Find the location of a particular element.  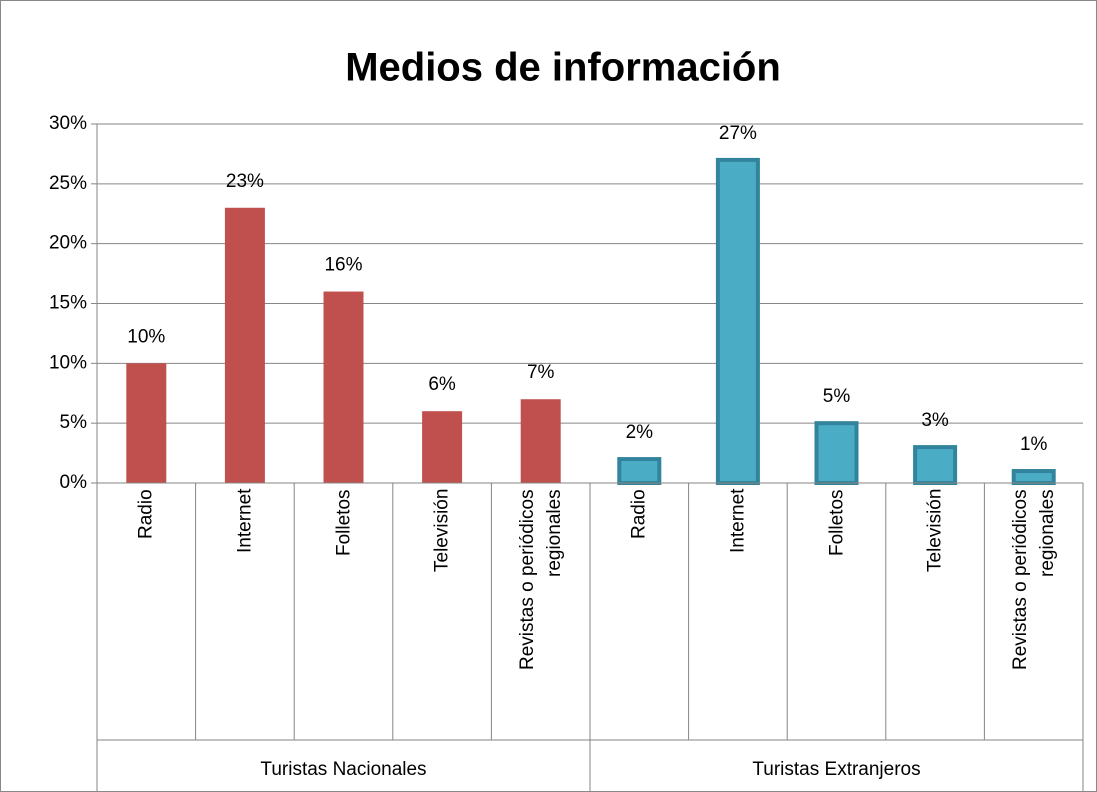

y-tick-label: 0% is located at coordinates (74, 482).